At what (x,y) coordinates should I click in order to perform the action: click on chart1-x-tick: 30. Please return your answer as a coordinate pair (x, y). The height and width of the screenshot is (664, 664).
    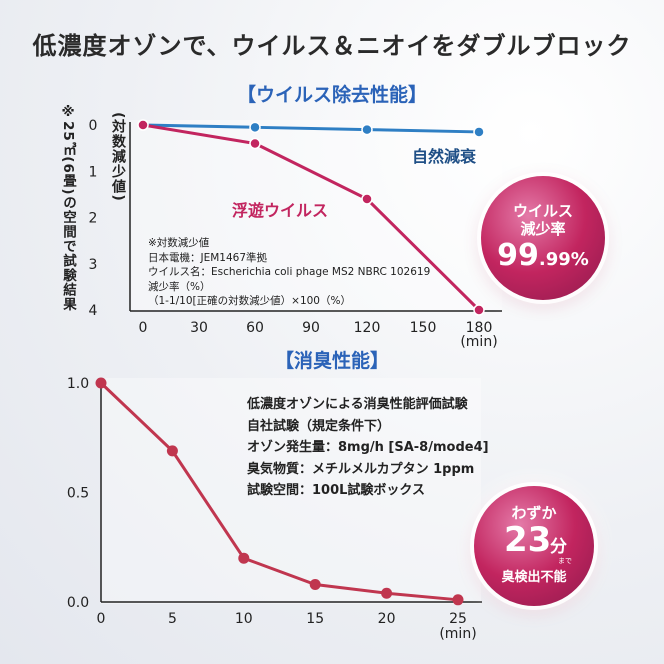
    Looking at the image, I should click on (199, 328).